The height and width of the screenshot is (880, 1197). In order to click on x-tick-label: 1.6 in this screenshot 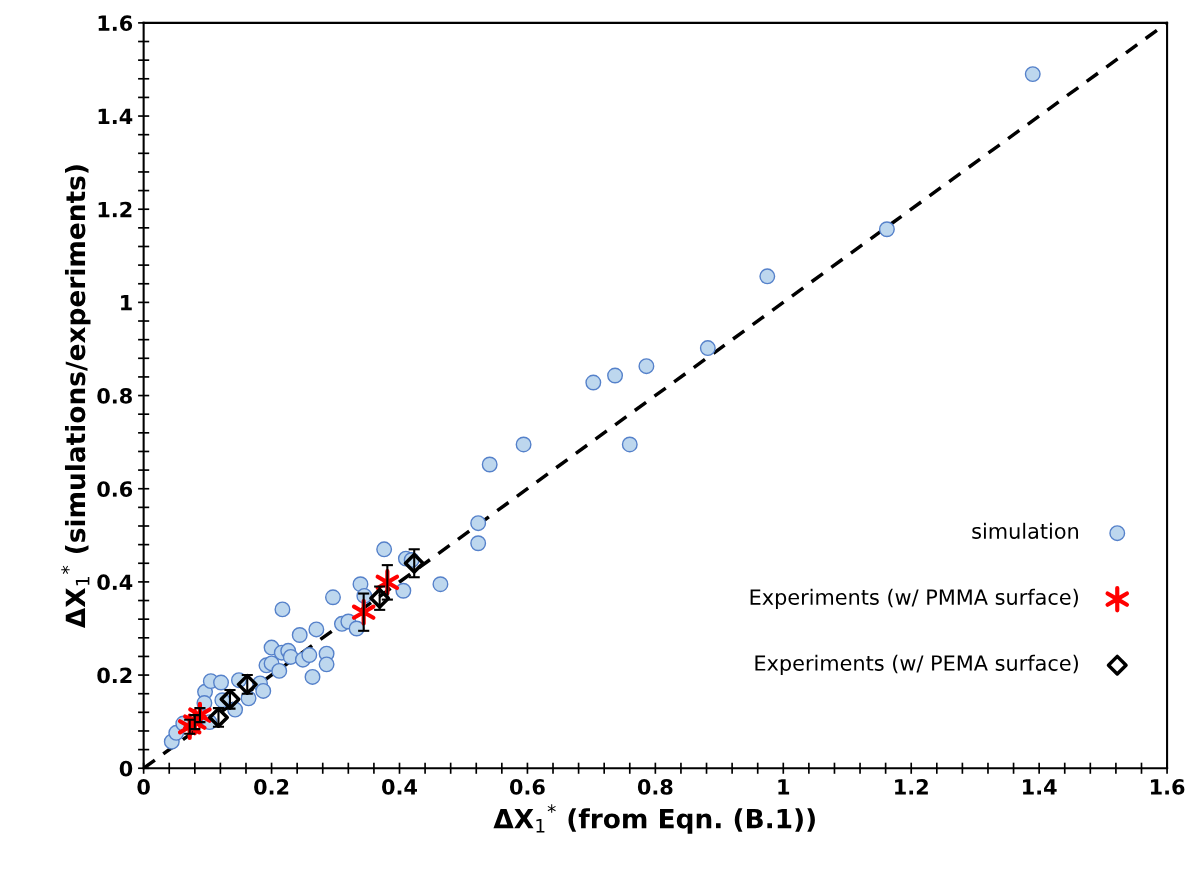, I will do `click(1167, 787)`.